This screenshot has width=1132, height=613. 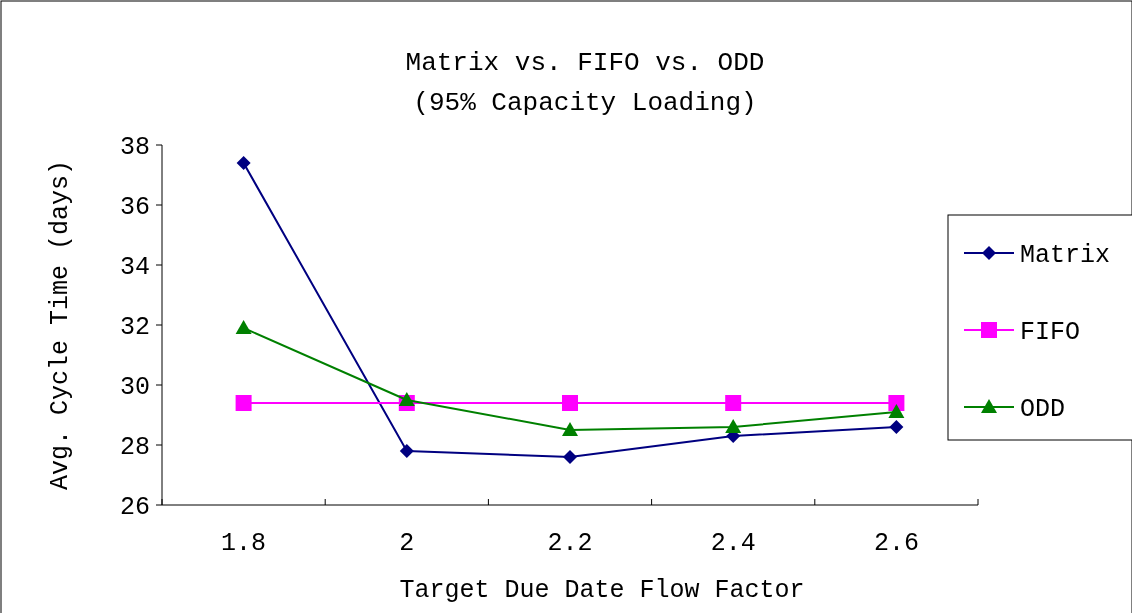 I want to click on x-tick-label: 2.4, so click(x=733, y=543).